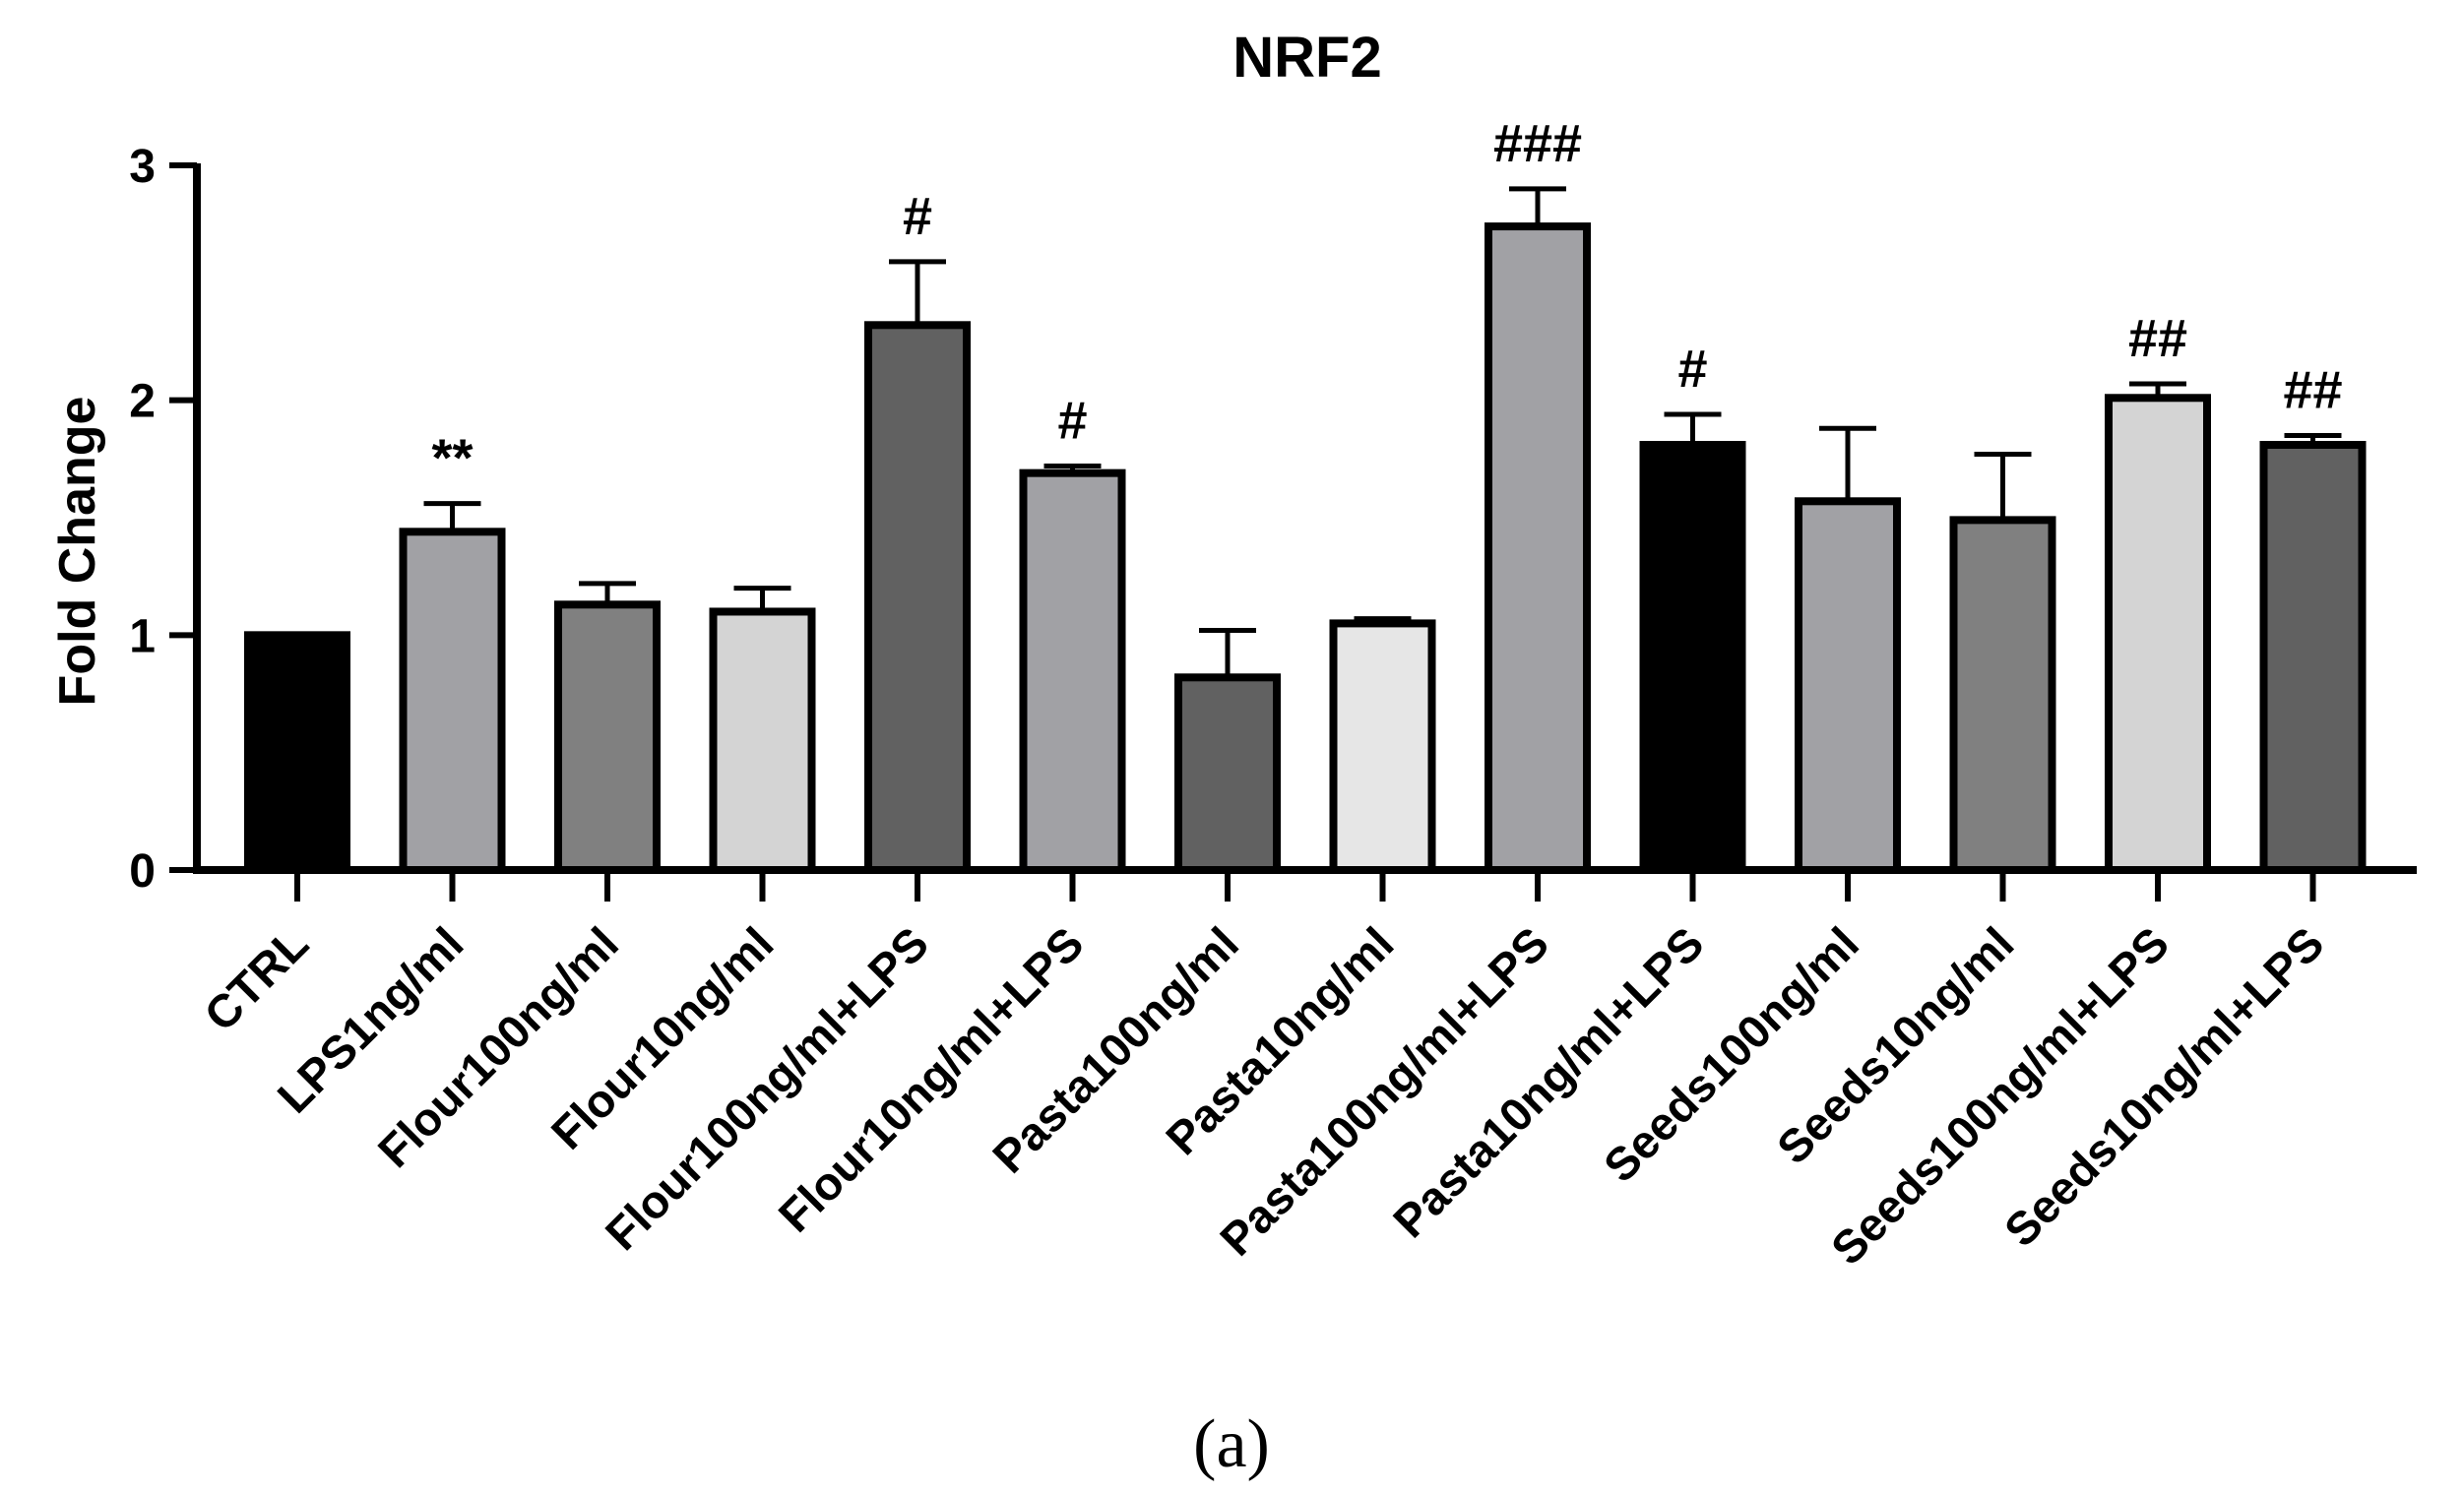 Image resolution: width=2464 pixels, height=1495 pixels. Describe the element at coordinates (452, 458) in the screenshot. I see `significance-label: **` at that location.